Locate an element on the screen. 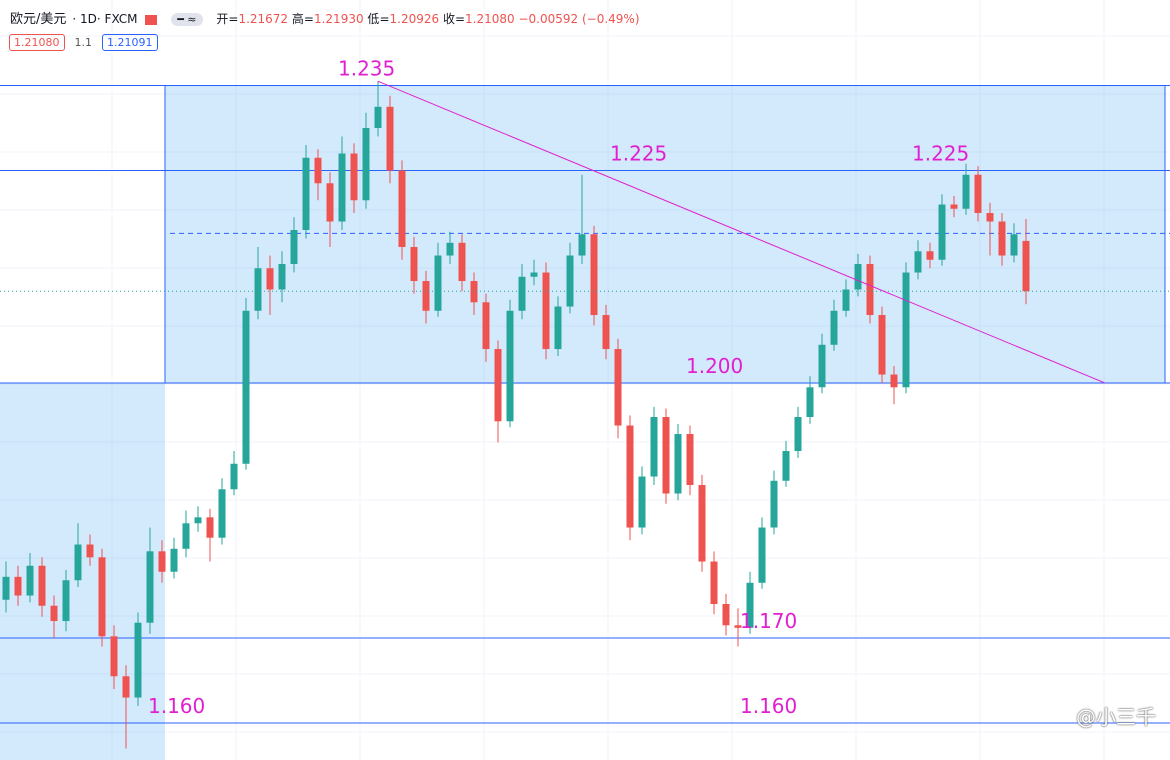 The width and height of the screenshot is (1170, 760). field-value: 1.21080 is located at coordinates (490, 19).